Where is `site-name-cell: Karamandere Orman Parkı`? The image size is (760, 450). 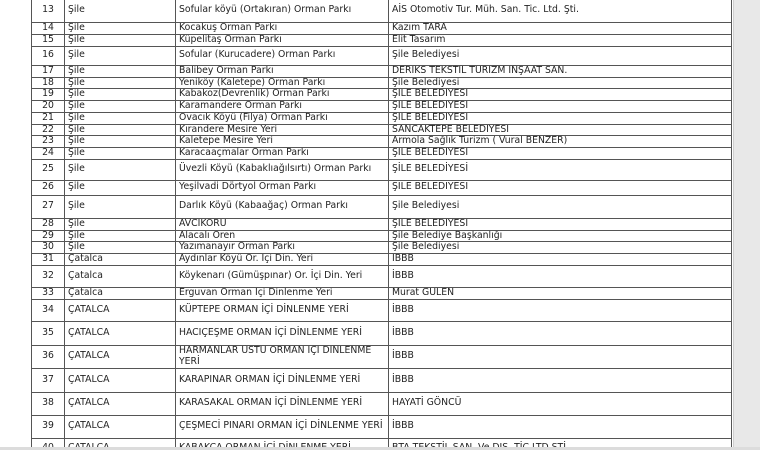
site-name-cell: Karamandere Orman Parkı is located at coordinates (282, 106).